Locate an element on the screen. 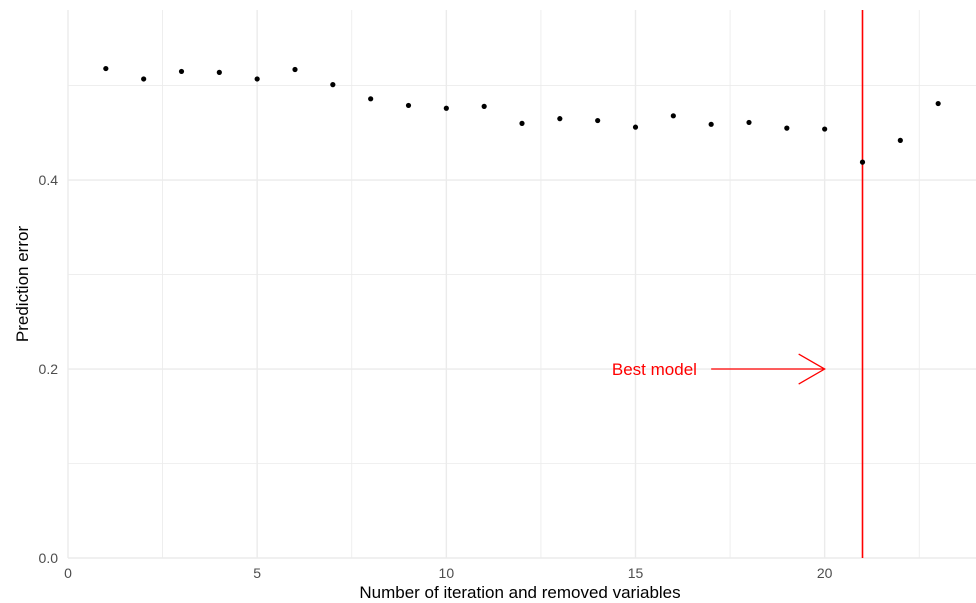 The image size is (976, 603). y-tick-label: 0.4 is located at coordinates (49, 180).